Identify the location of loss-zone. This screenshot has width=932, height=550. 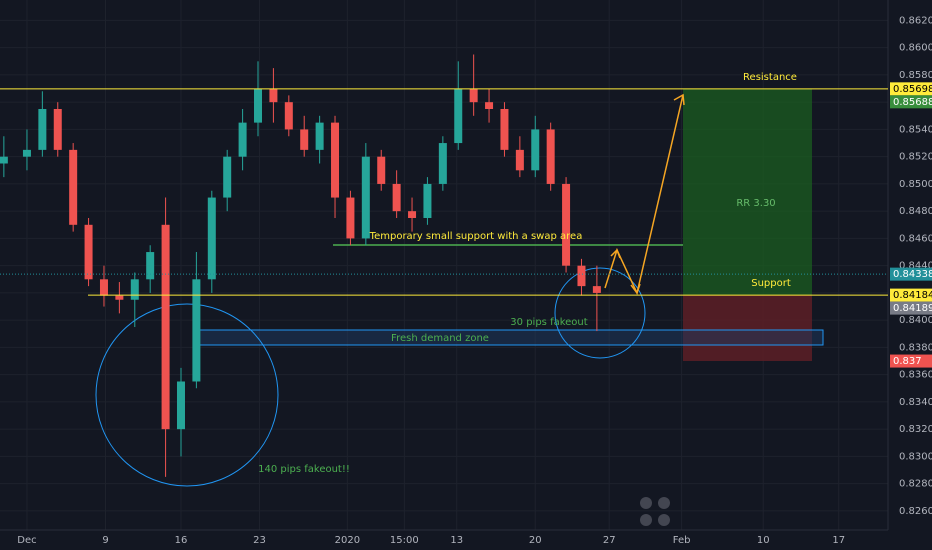
(747, 328).